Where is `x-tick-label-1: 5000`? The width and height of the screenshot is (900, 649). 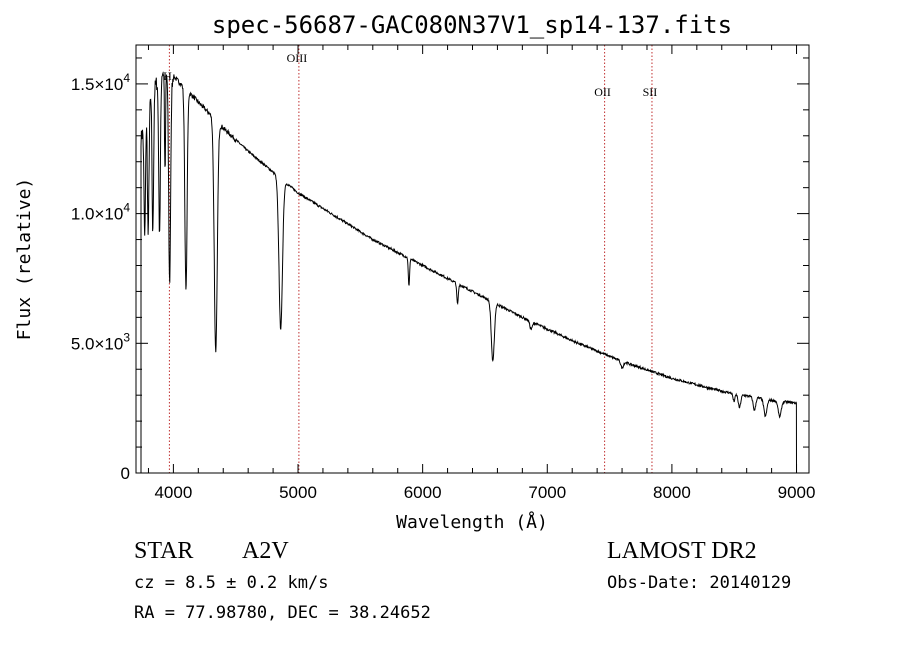
x-tick-label-1: 5000 is located at coordinates (298, 492).